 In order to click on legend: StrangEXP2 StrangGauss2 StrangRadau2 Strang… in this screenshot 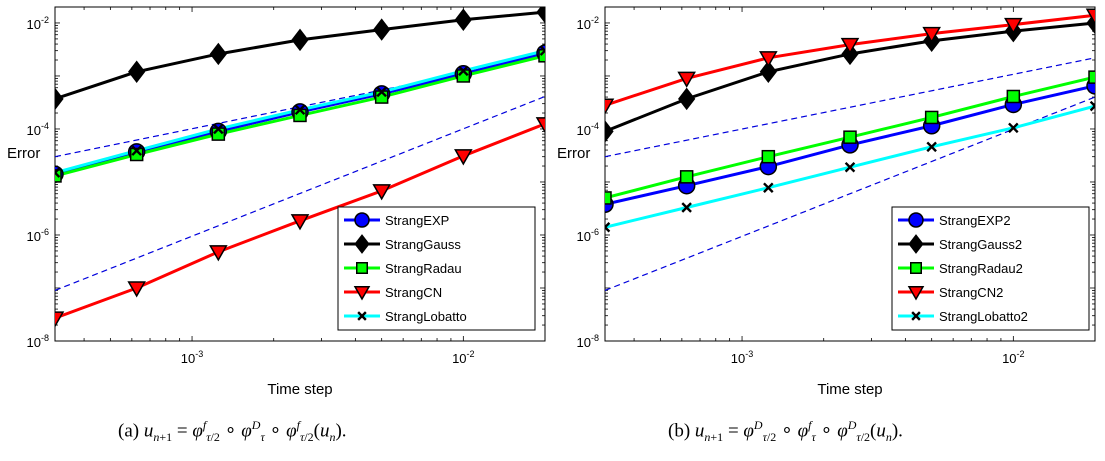, I will do `click(990, 268)`.